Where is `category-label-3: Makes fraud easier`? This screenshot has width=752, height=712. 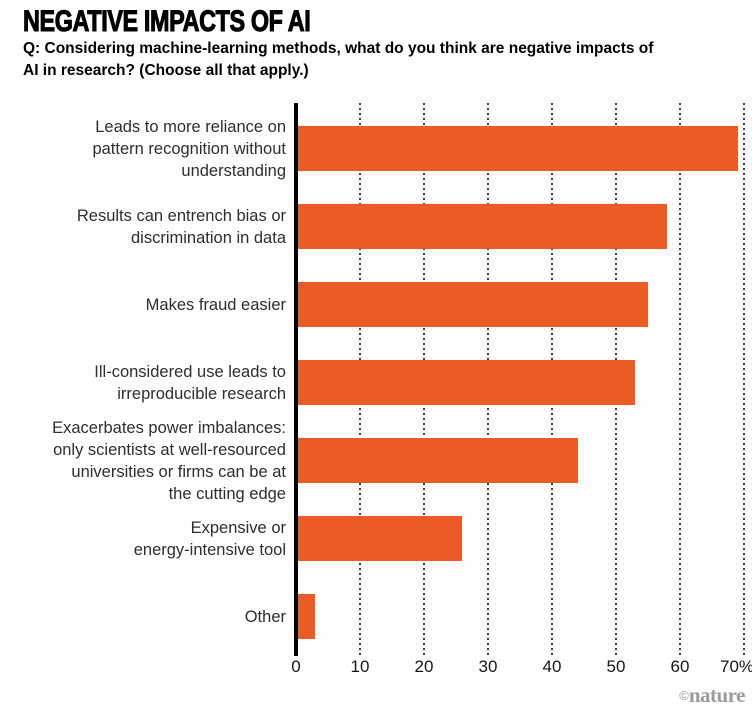
category-label-3: Makes fraud easier is located at coordinates (146, 305).